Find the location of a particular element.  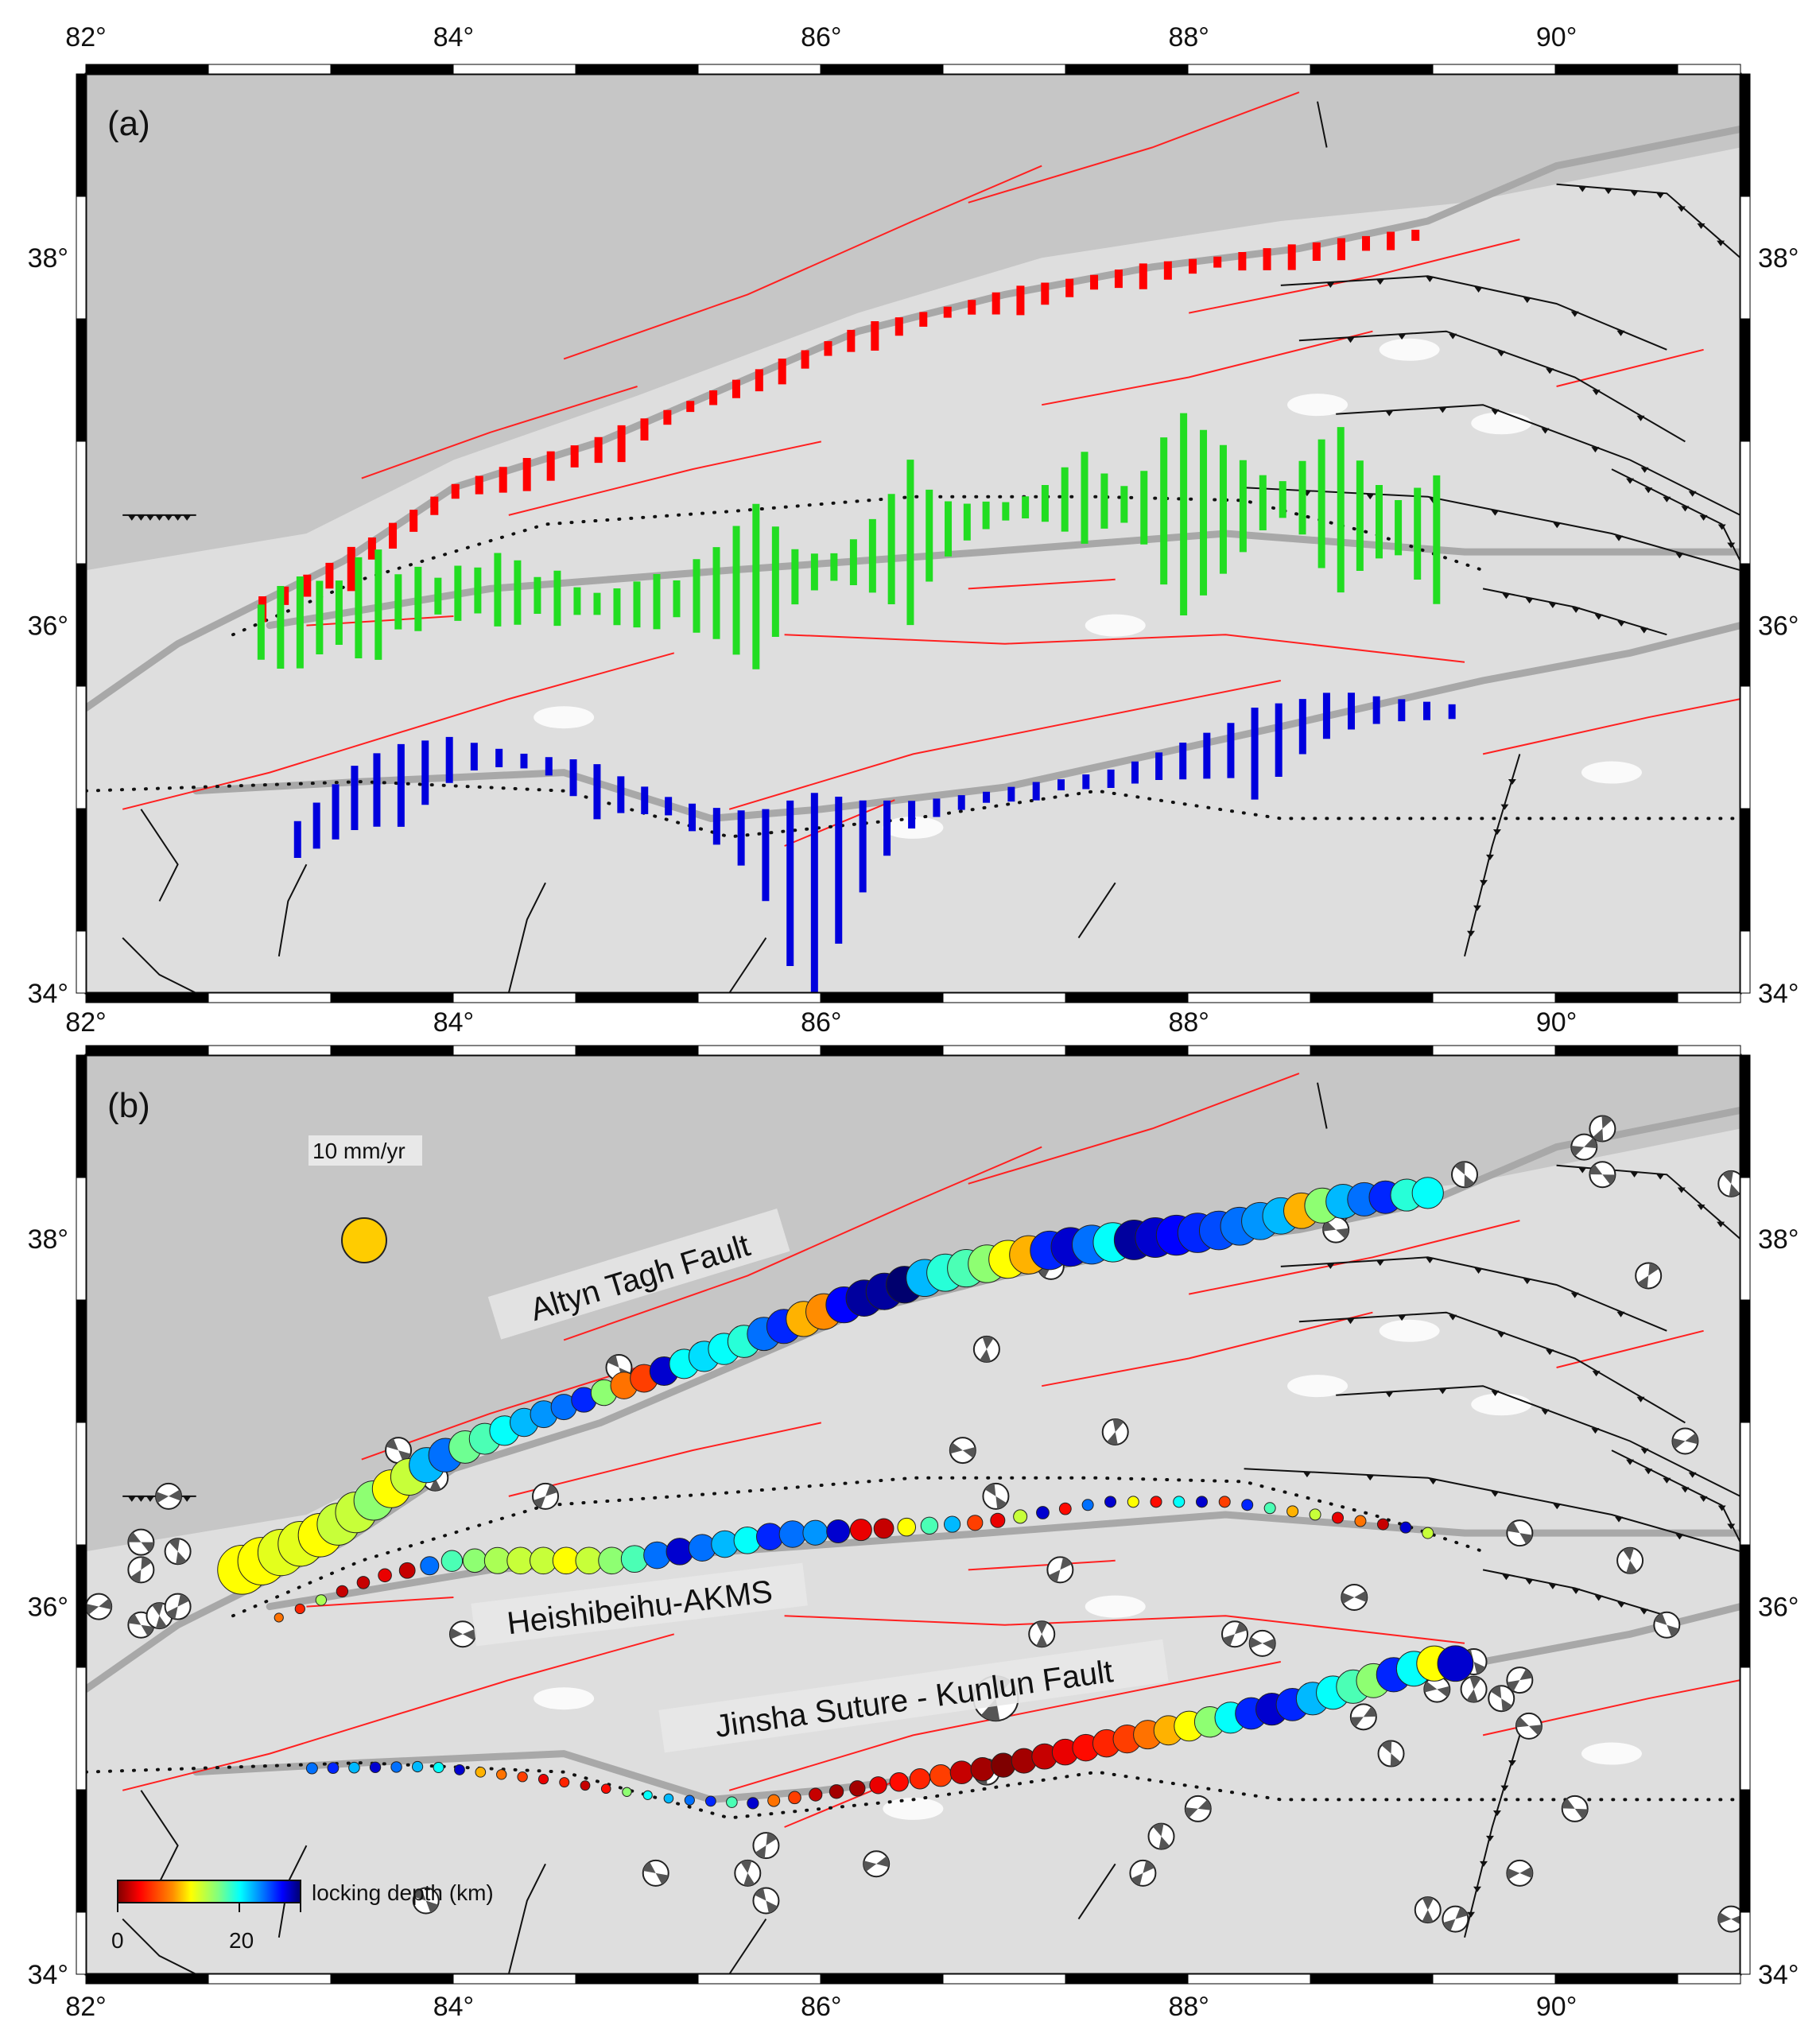

lon-tick-label: 90° is located at coordinates (1556, 2007).